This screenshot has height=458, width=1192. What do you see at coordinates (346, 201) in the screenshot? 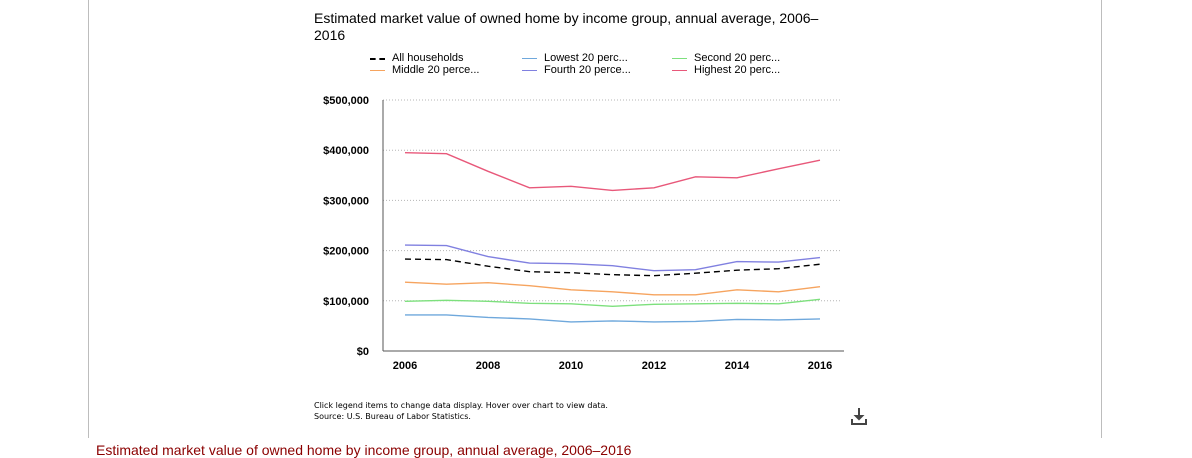
I see `y-tick-label: $300,000` at bounding box center [346, 201].